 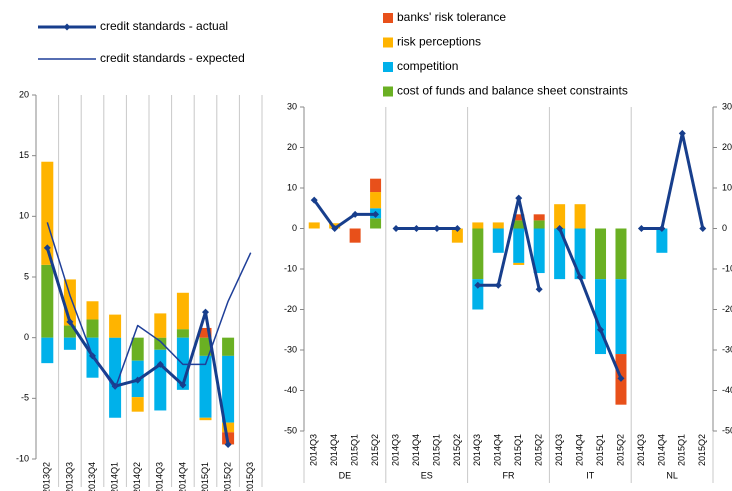 What do you see at coordinates (24, 94) in the screenshot?
I see `y-tick-label: 20` at bounding box center [24, 94].